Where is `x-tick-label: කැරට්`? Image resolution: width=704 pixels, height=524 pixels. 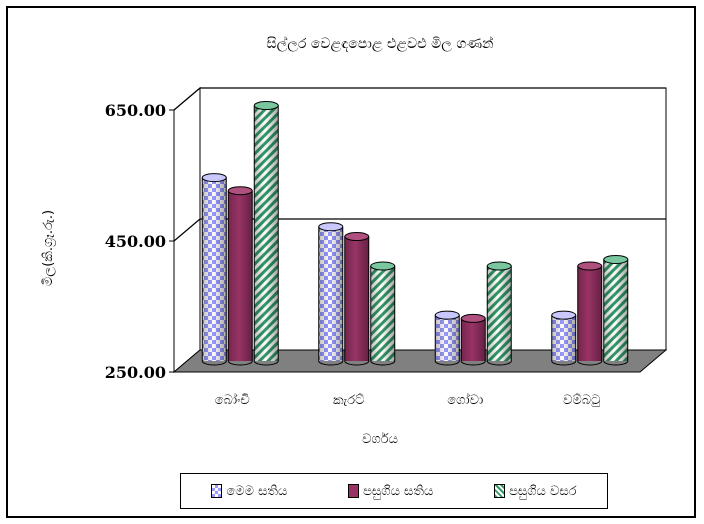
x-tick-label: කැරට් is located at coordinates (348, 400).